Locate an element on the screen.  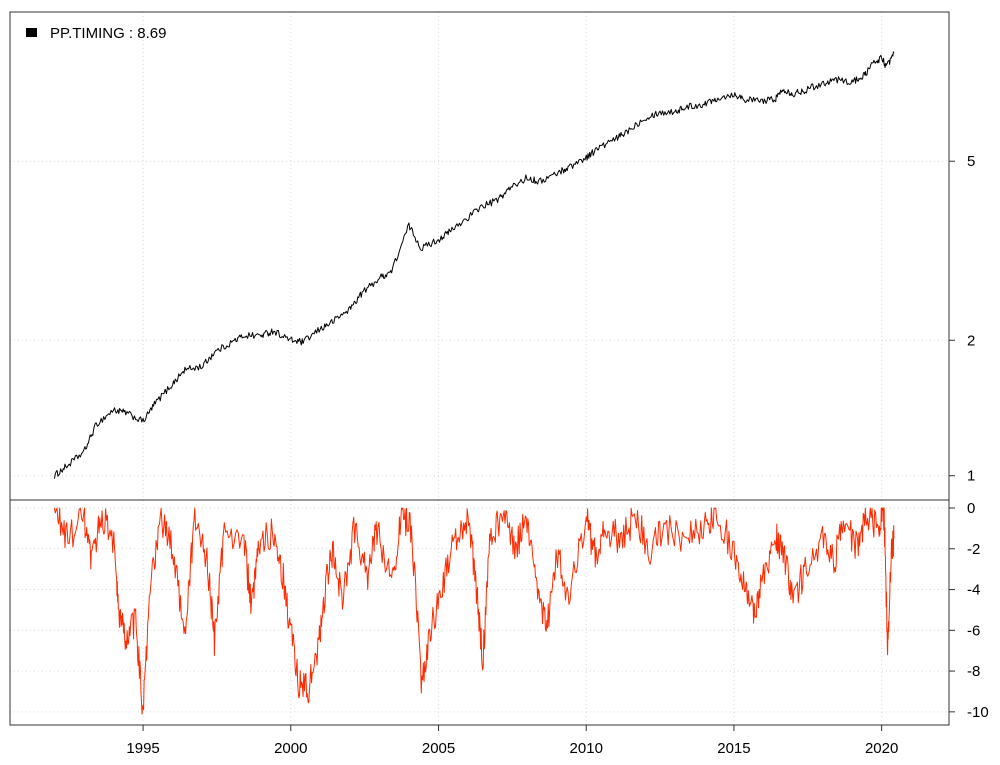
y-tick-label: -6 is located at coordinates (973, 630).